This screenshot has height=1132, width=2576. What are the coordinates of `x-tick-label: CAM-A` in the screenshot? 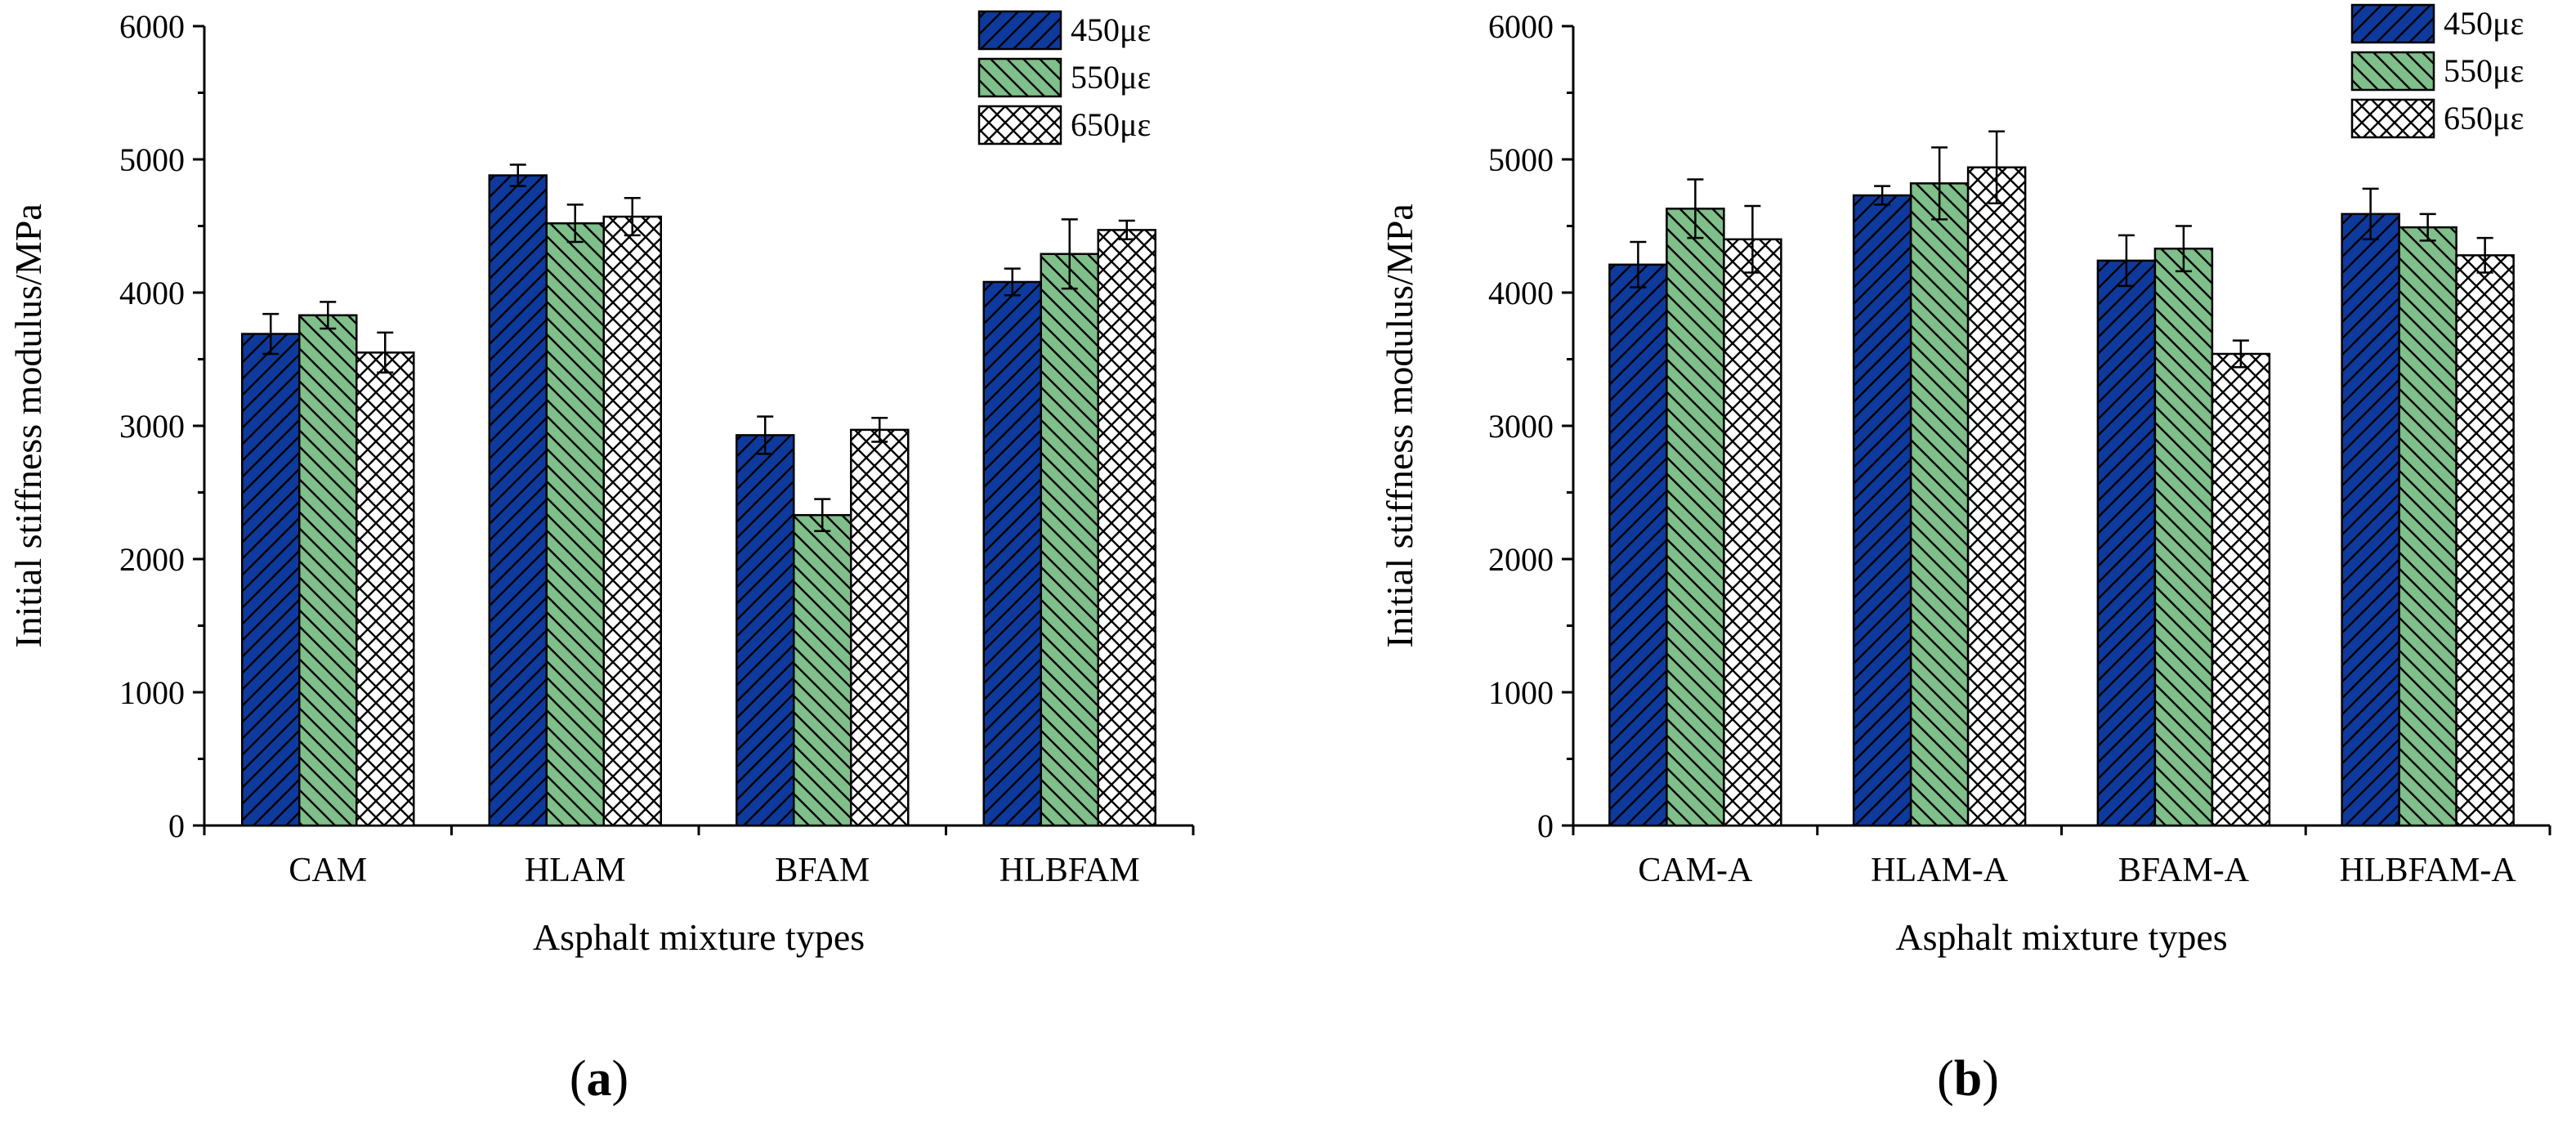 It's located at (1695, 870).